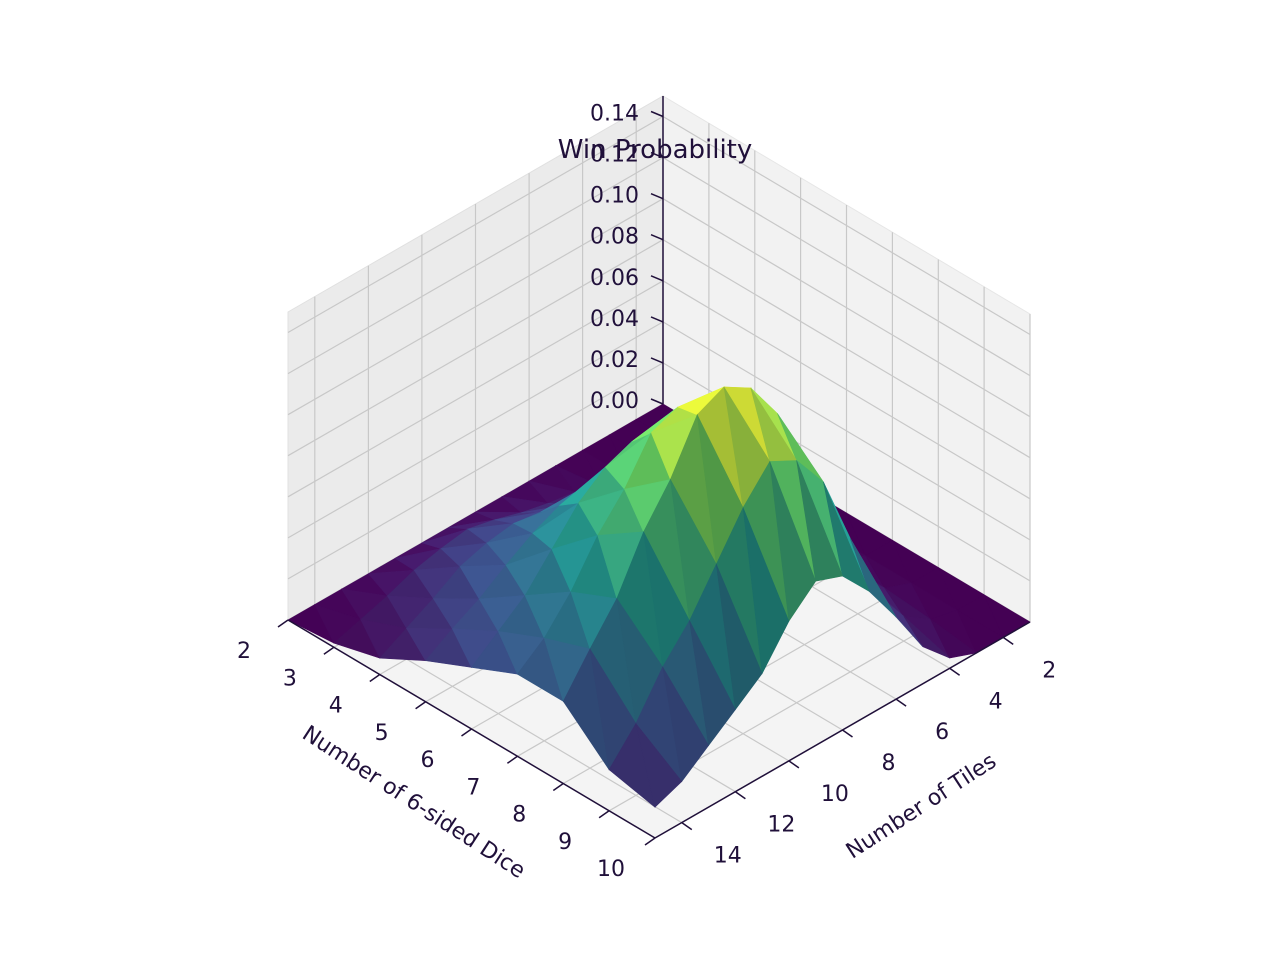 The image size is (1280, 964). What do you see at coordinates (614, 278) in the screenshot?
I see `z-tick-label: 0.06` at bounding box center [614, 278].